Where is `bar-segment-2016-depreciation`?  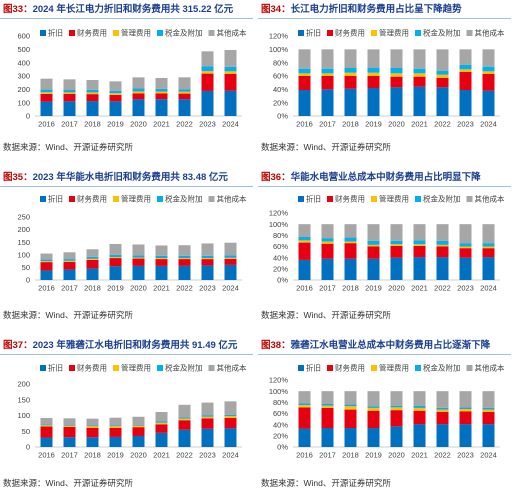
bar-segment-2016-depreciation is located at coordinates (304, 103).